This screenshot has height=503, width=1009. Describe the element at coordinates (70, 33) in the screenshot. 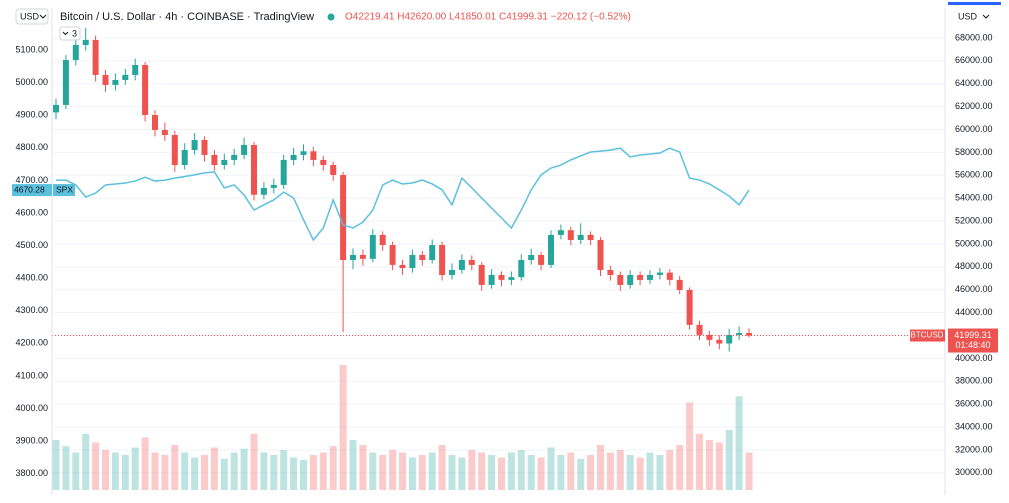

I see `indicators-toggle` at that location.